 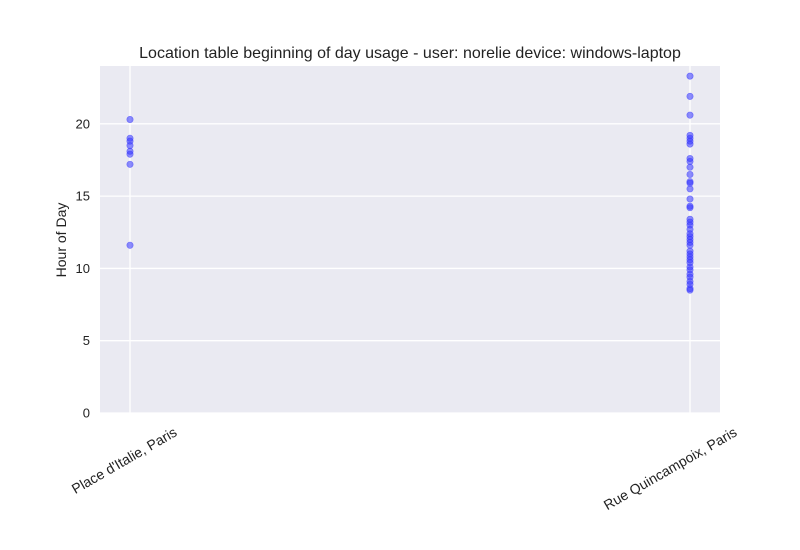 I want to click on y-axis-label: Hour of Day, so click(x=61, y=240).